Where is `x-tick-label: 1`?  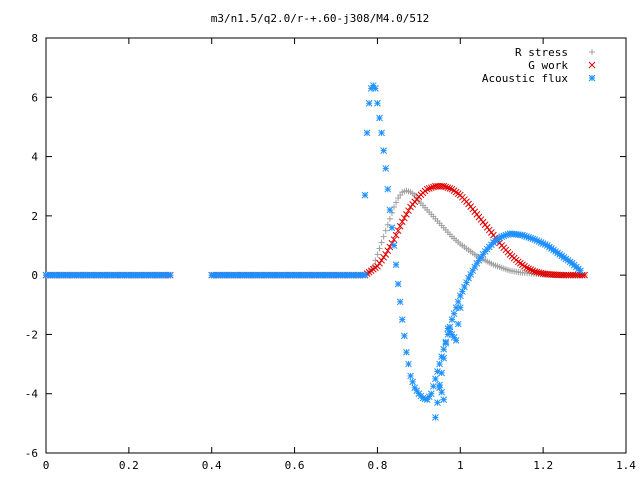 x-tick-label: 1 is located at coordinates (460, 465).